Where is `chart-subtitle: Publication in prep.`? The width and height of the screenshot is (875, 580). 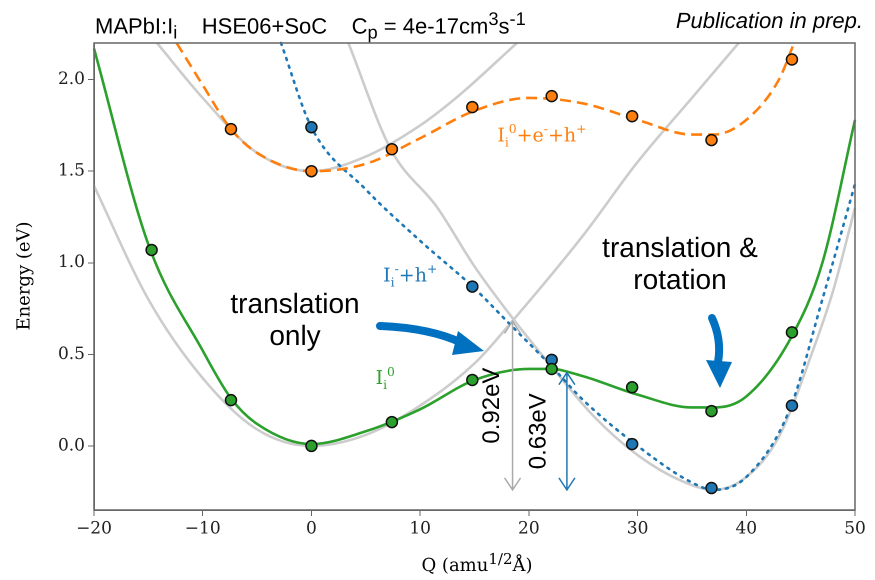
chart-subtitle: Publication in prep. is located at coordinates (769, 21).